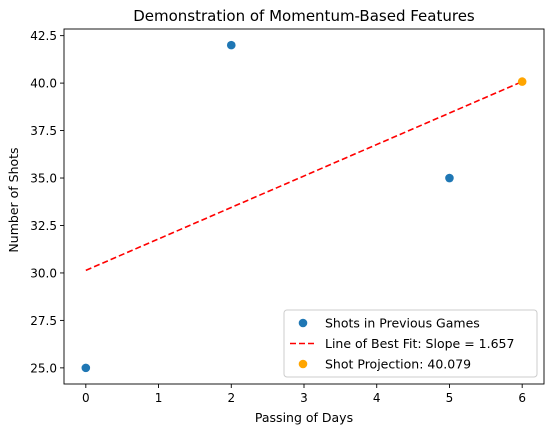 Image resolution: width=550 pixels, height=433 pixels. Describe the element at coordinates (43, 321) in the screenshot. I see `y-tick-label: 27.5` at that location.